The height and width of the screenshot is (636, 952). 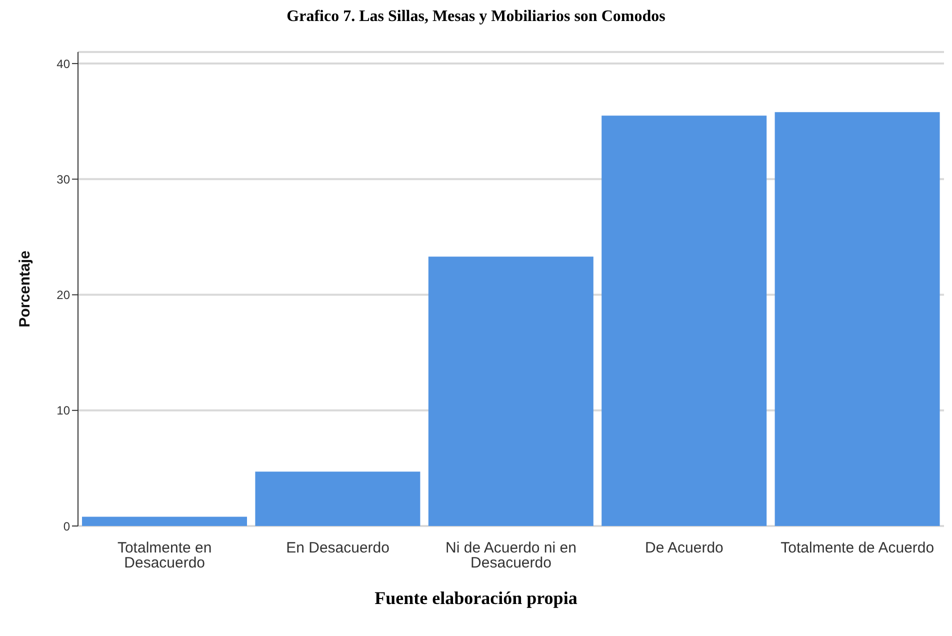 What do you see at coordinates (857, 548) in the screenshot?
I see `x-tick-label: Totalmente de Acuerdo` at bounding box center [857, 548].